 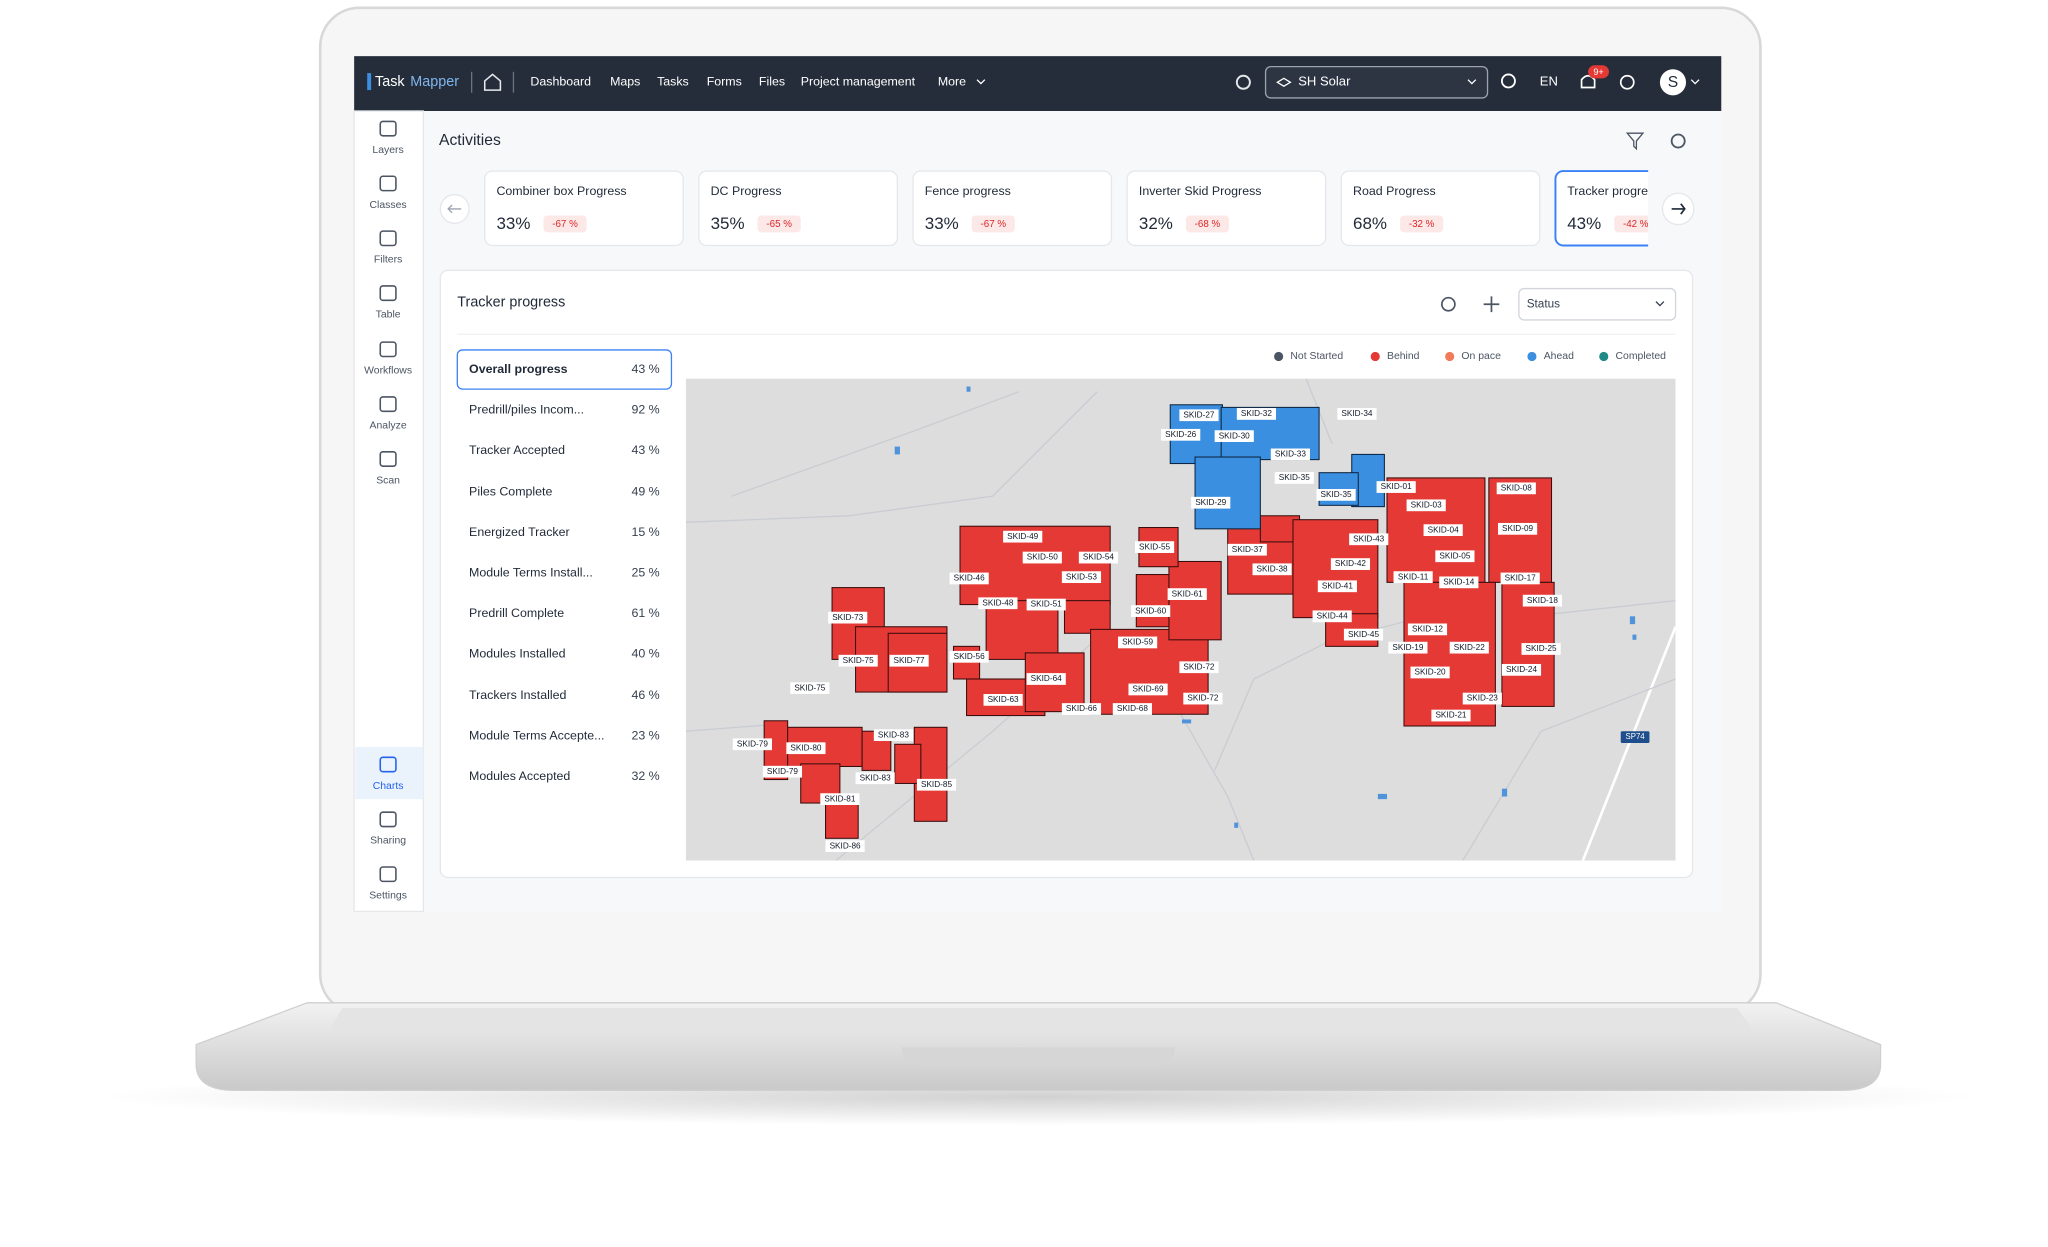 What do you see at coordinates (492, 82) in the screenshot?
I see `home-icon` at bounding box center [492, 82].